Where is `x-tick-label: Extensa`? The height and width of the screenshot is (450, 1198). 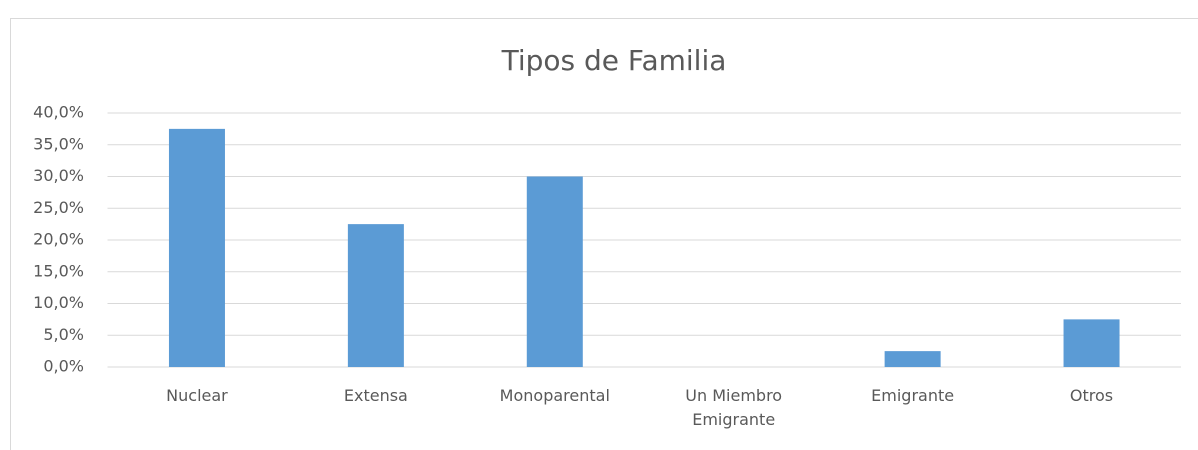
x-tick-label: Extensa is located at coordinates (375, 395).